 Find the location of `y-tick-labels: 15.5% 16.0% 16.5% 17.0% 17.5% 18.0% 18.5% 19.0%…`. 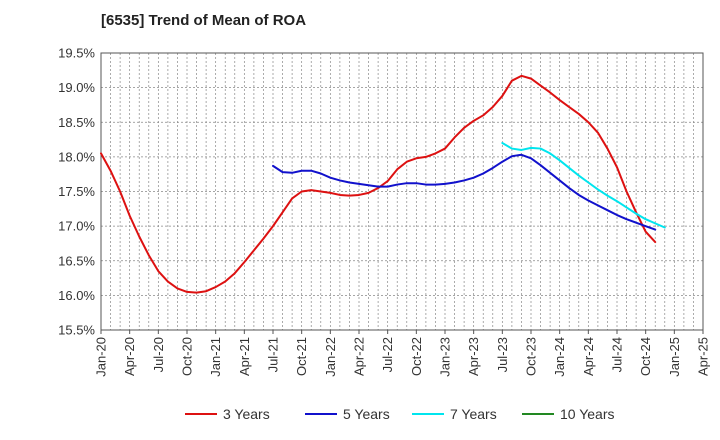

y-tick-labels: 15.5% 16.0% 16.5% 17.0% 17.5% 18.0% 18.5% 19.0%… is located at coordinates (76, 192).